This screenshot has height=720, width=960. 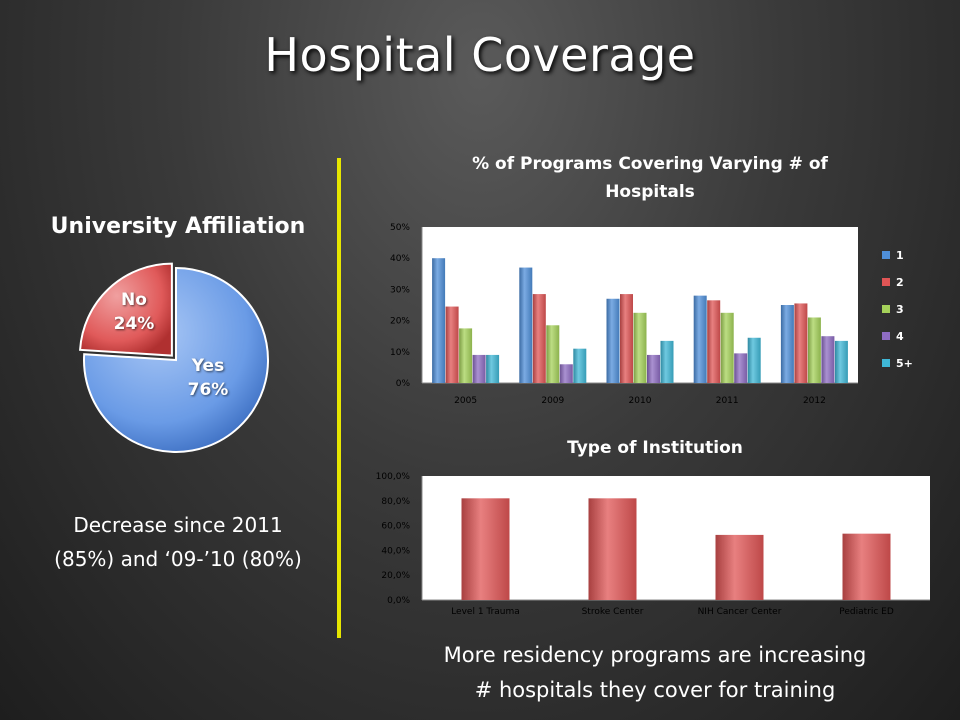 What do you see at coordinates (134, 324) in the screenshot?
I see `pie-label-no-value: 24%` at bounding box center [134, 324].